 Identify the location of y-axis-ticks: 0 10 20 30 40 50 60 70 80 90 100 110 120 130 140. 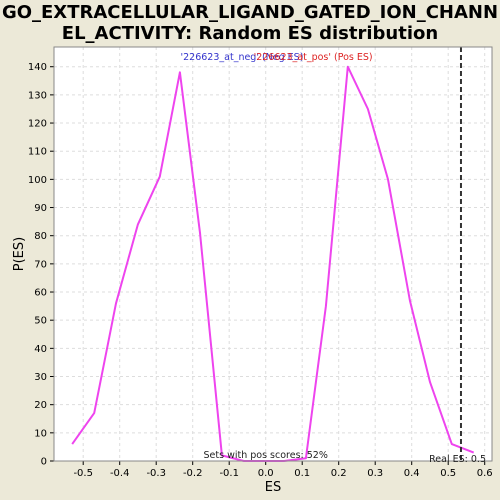
(41, 265).